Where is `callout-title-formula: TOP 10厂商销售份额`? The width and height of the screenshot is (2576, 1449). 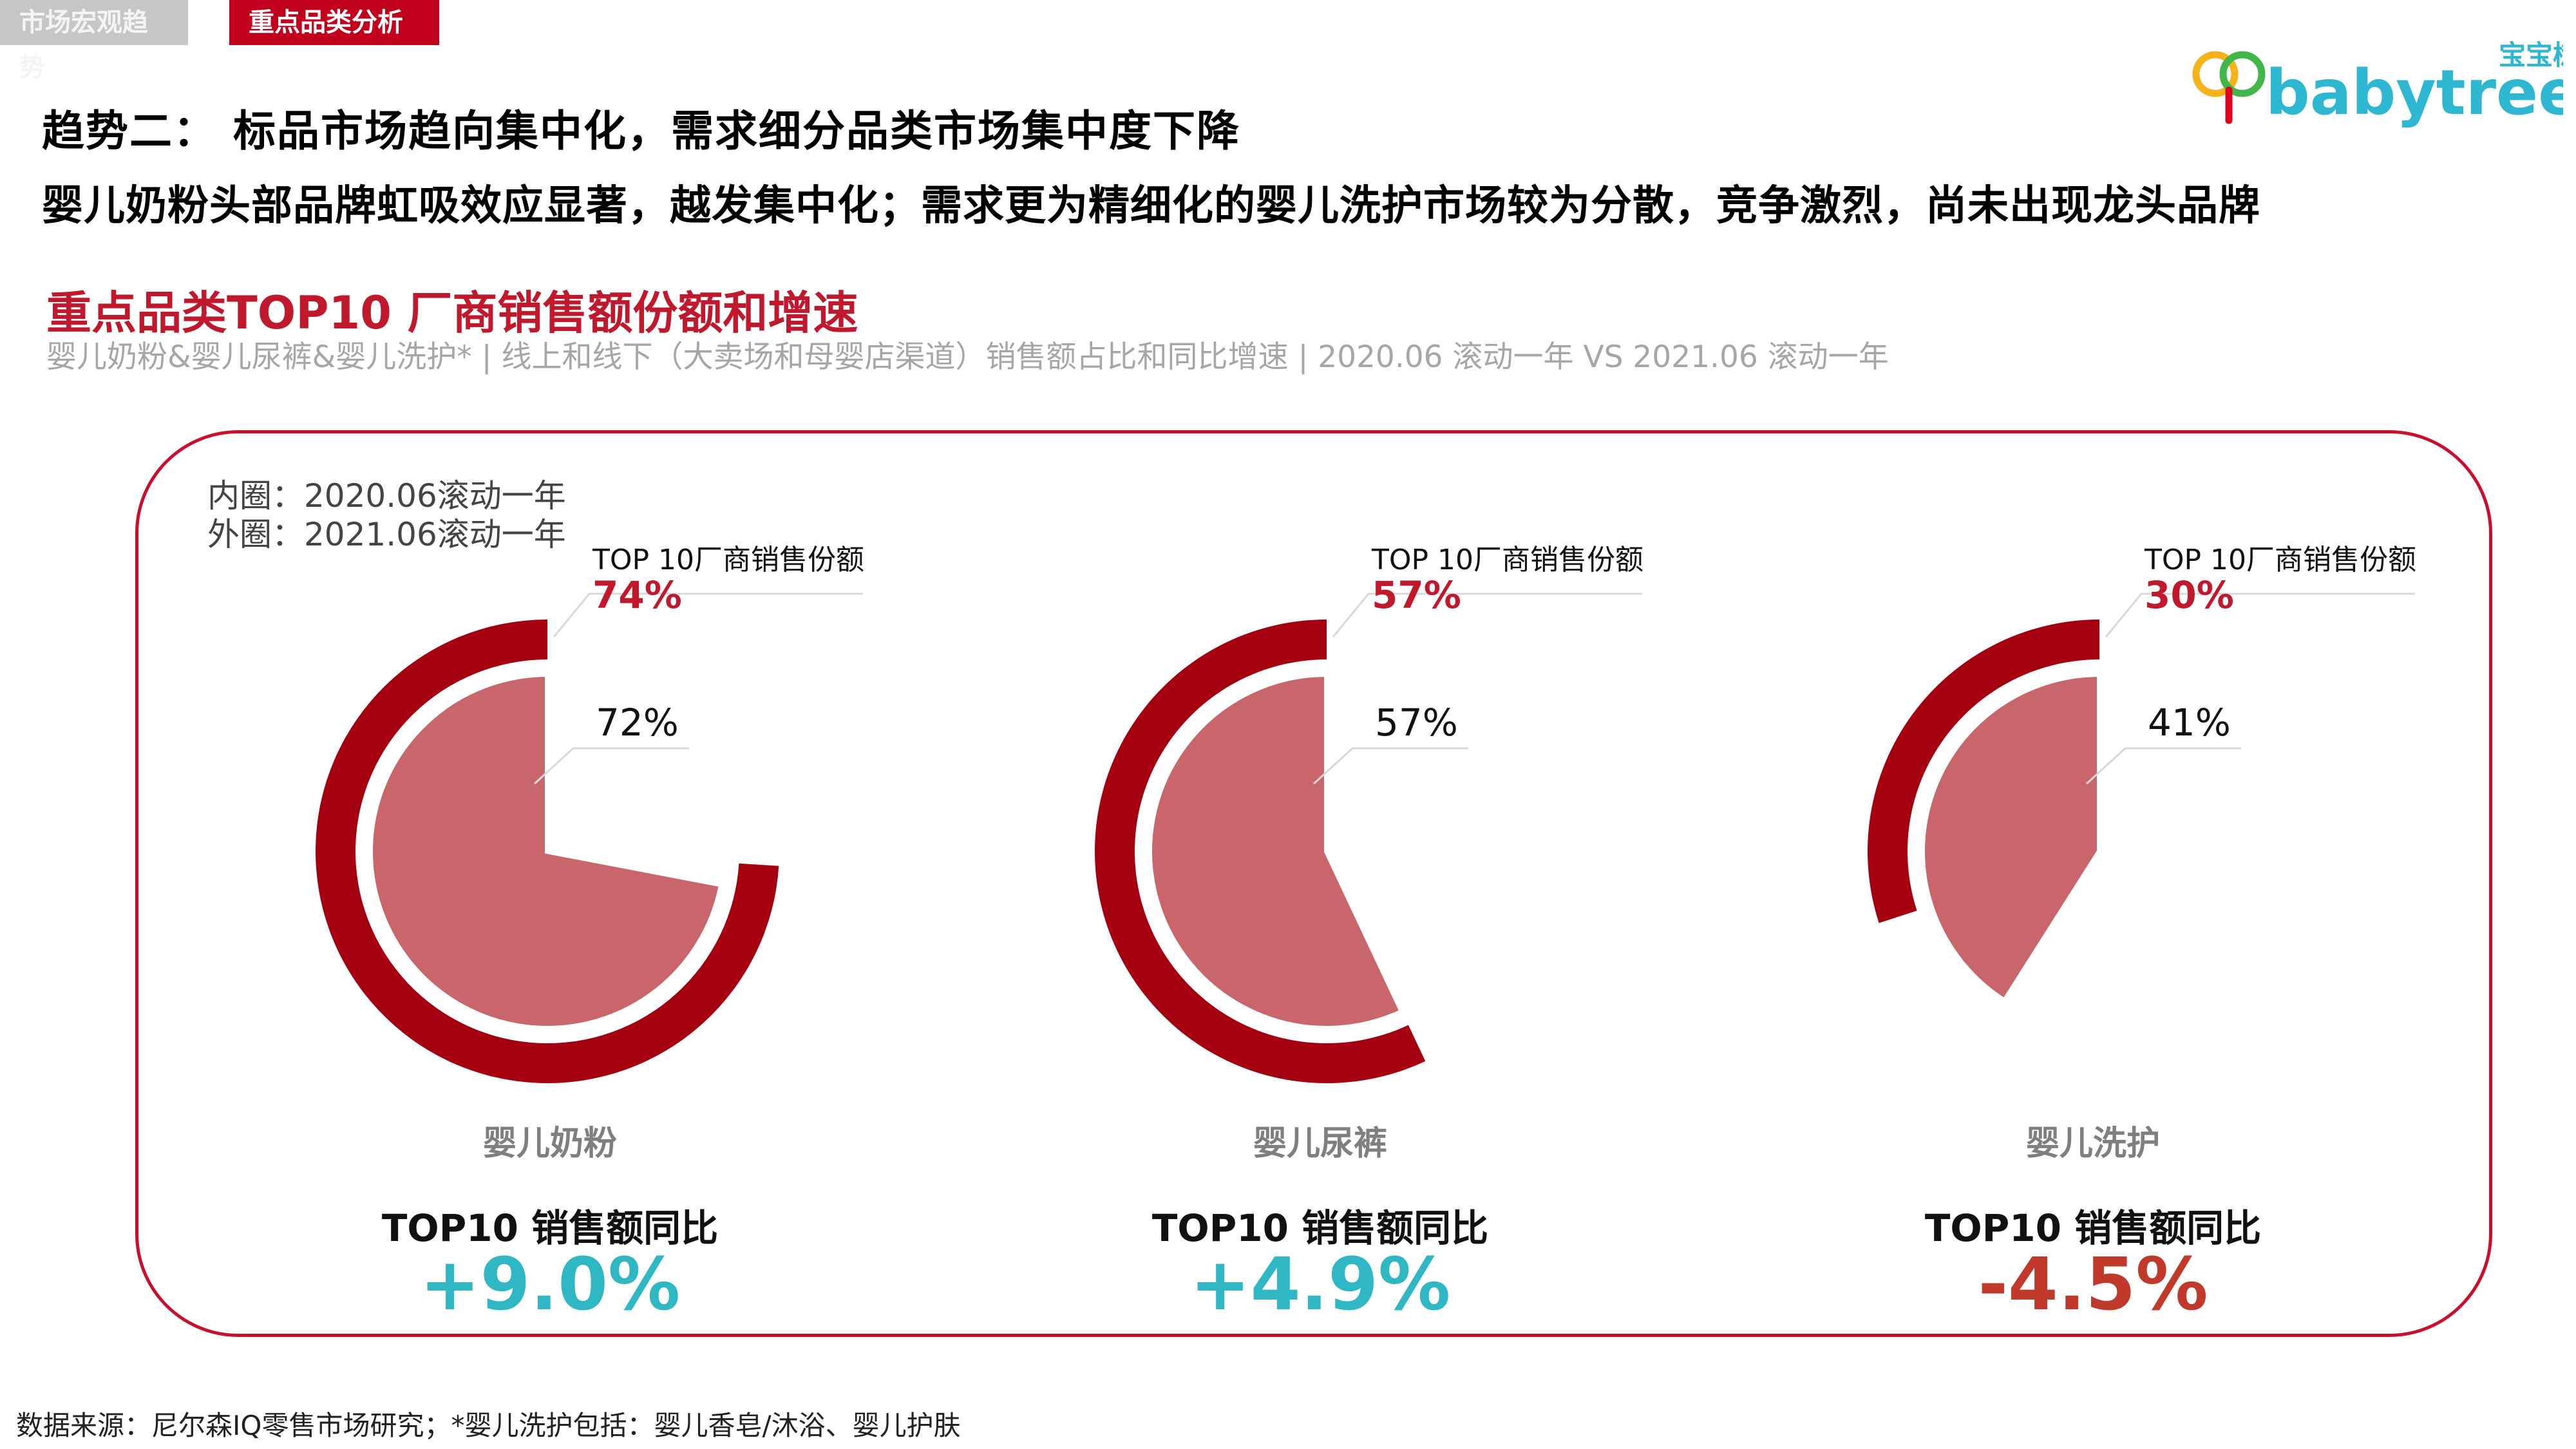
callout-title-formula: TOP 10厂商销售份额 is located at coordinates (728, 560).